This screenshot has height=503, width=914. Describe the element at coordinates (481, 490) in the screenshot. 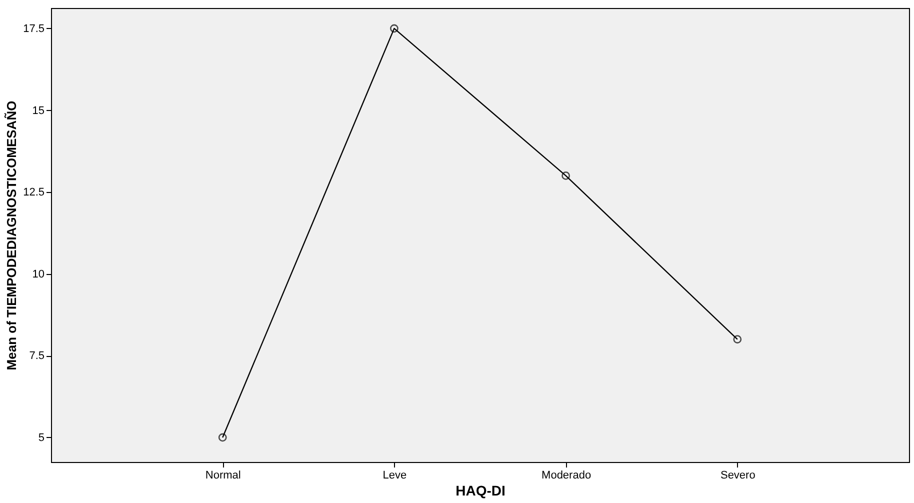

I see `x-axis-title: HAQ-DI` at that location.